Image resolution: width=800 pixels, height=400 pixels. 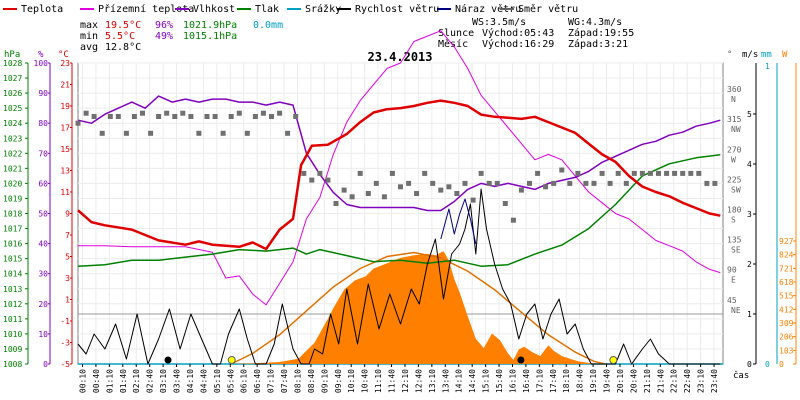 I want to click on time-tick-label: 14:10, so click(x=459, y=381).